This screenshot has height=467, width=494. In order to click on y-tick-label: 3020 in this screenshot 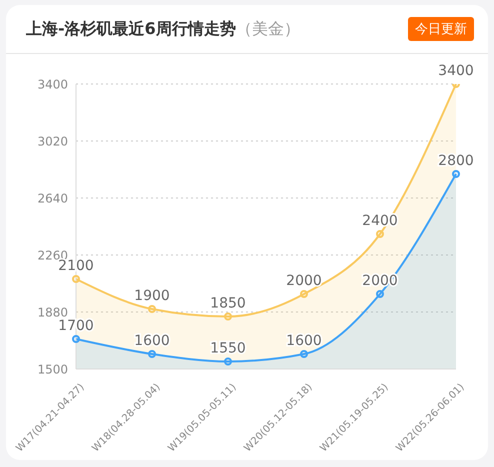, I will do `click(52, 141)`.